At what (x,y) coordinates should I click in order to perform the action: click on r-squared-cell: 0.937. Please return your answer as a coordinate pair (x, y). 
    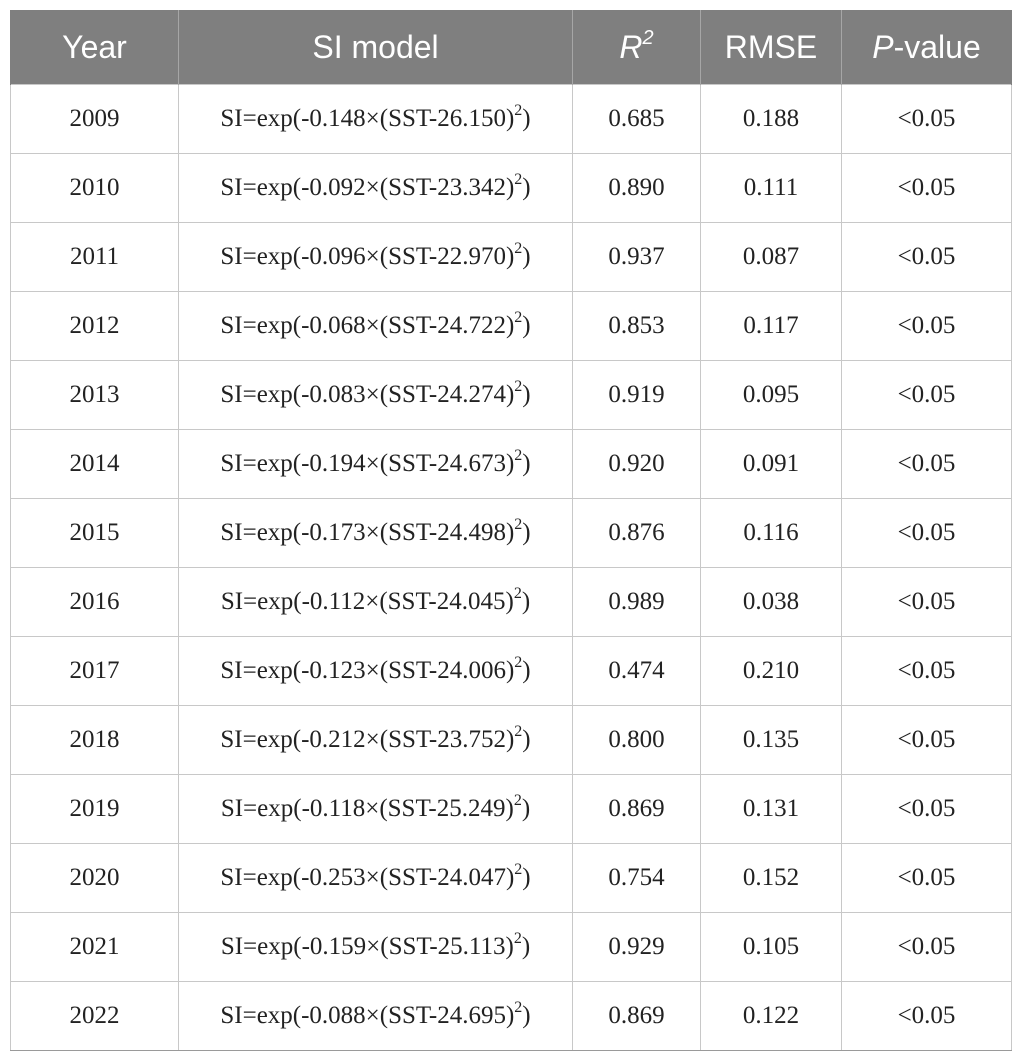
    Looking at the image, I should click on (636, 257).